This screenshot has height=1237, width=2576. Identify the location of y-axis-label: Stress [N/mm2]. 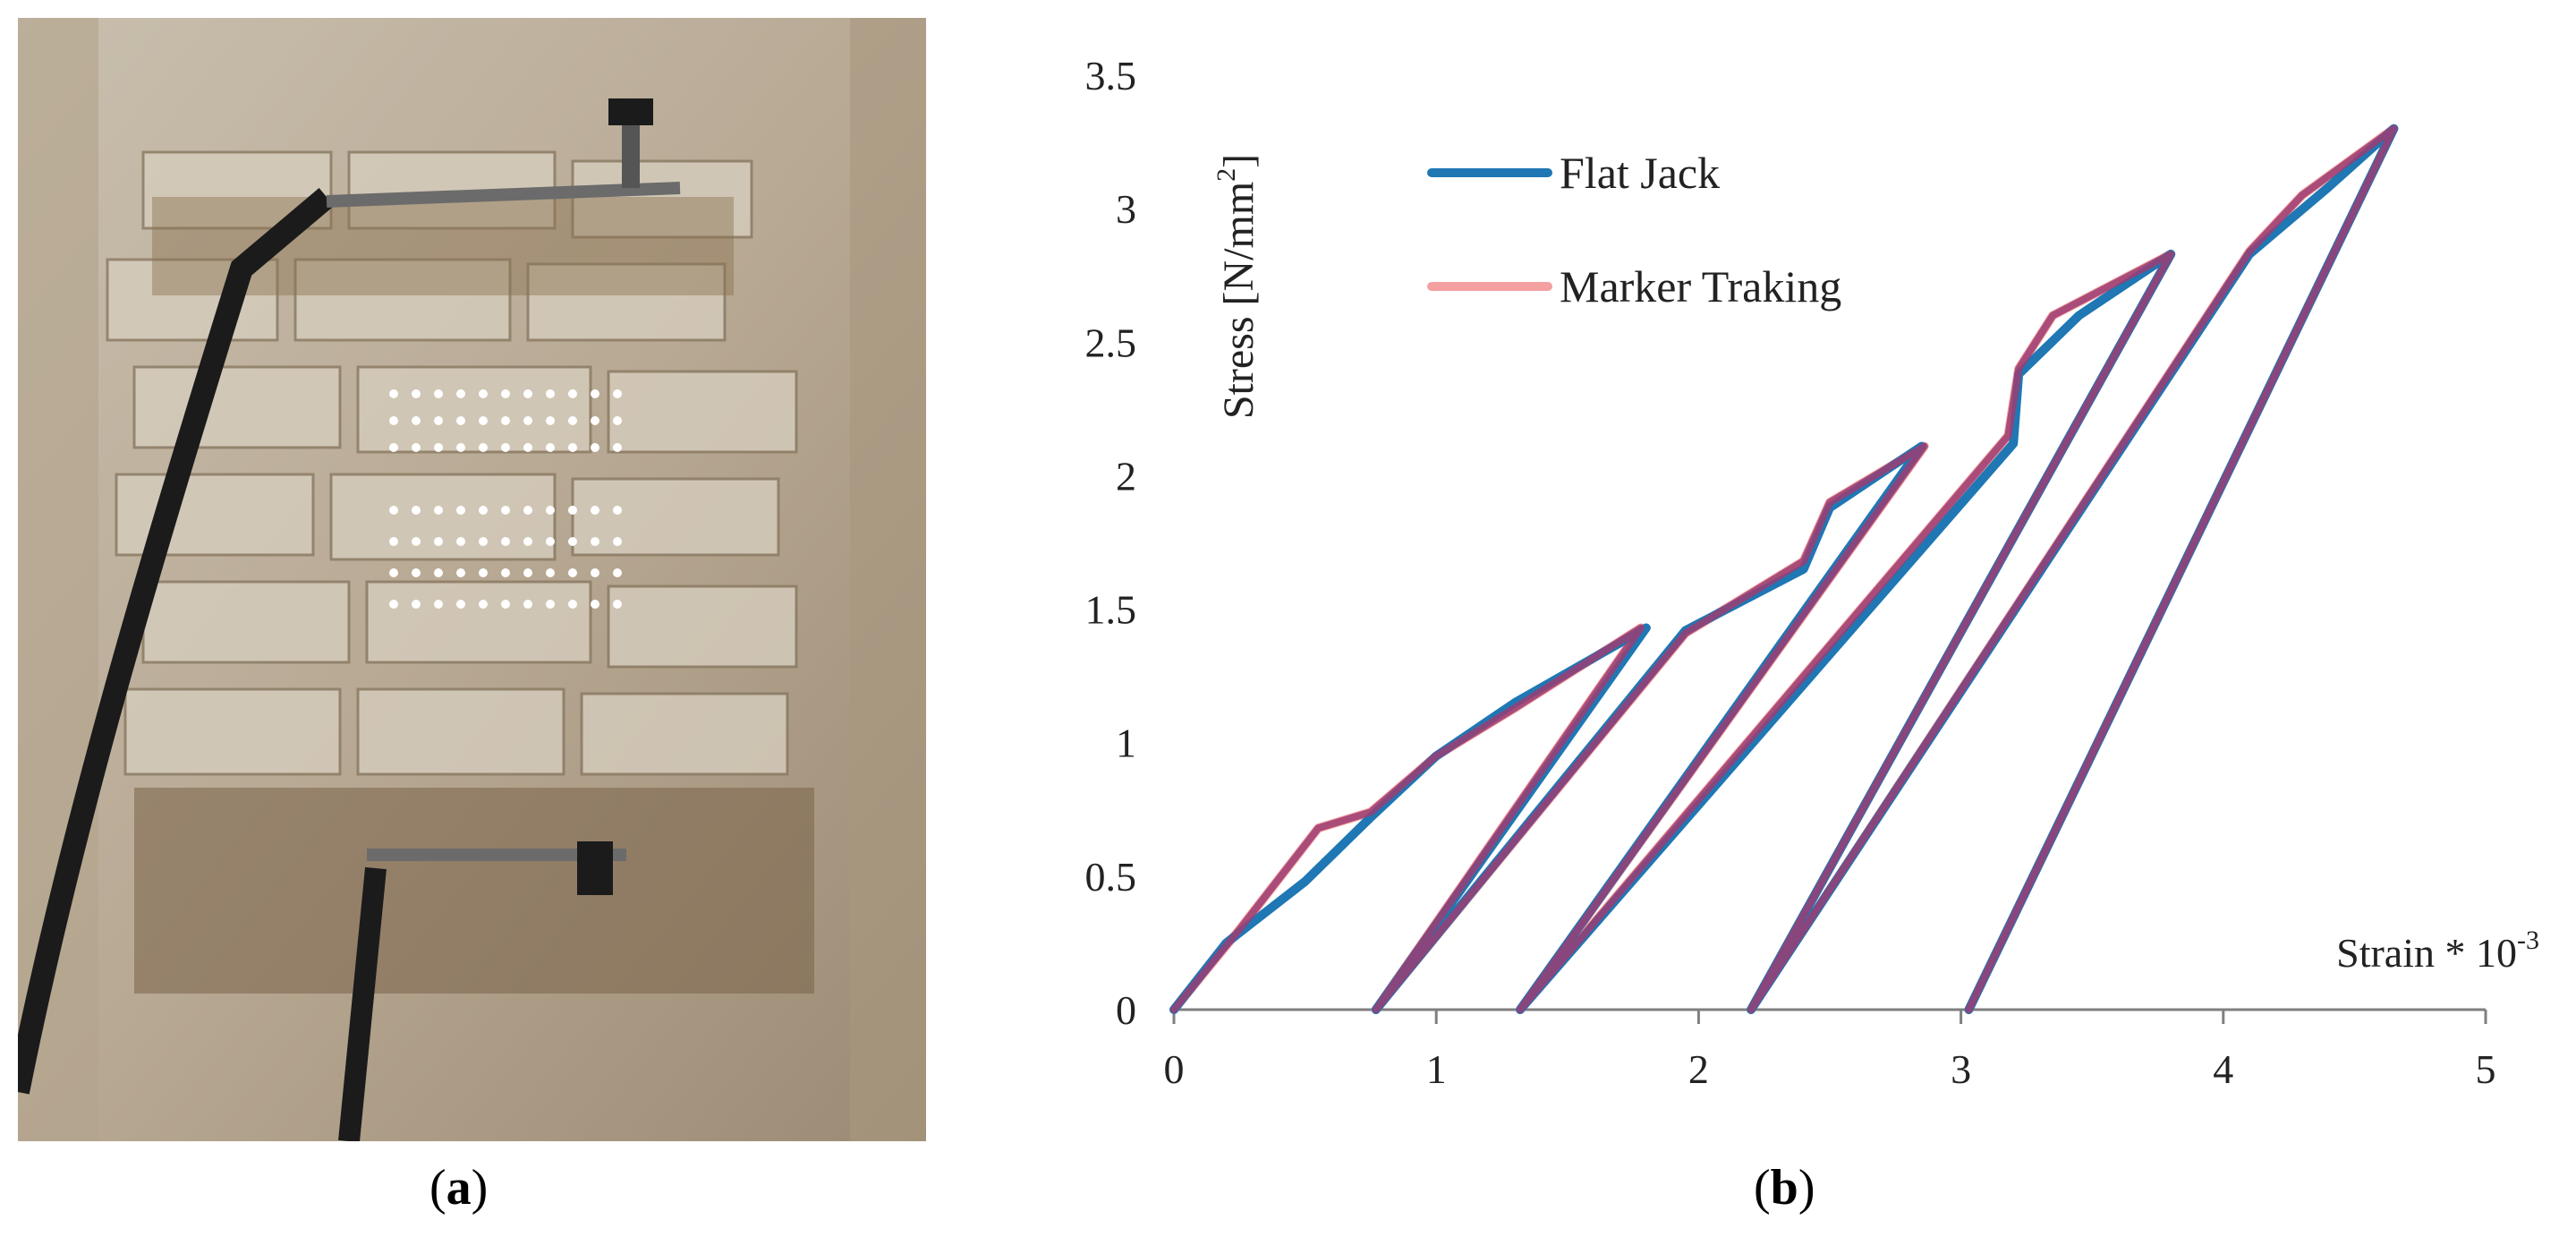
(1236, 286).